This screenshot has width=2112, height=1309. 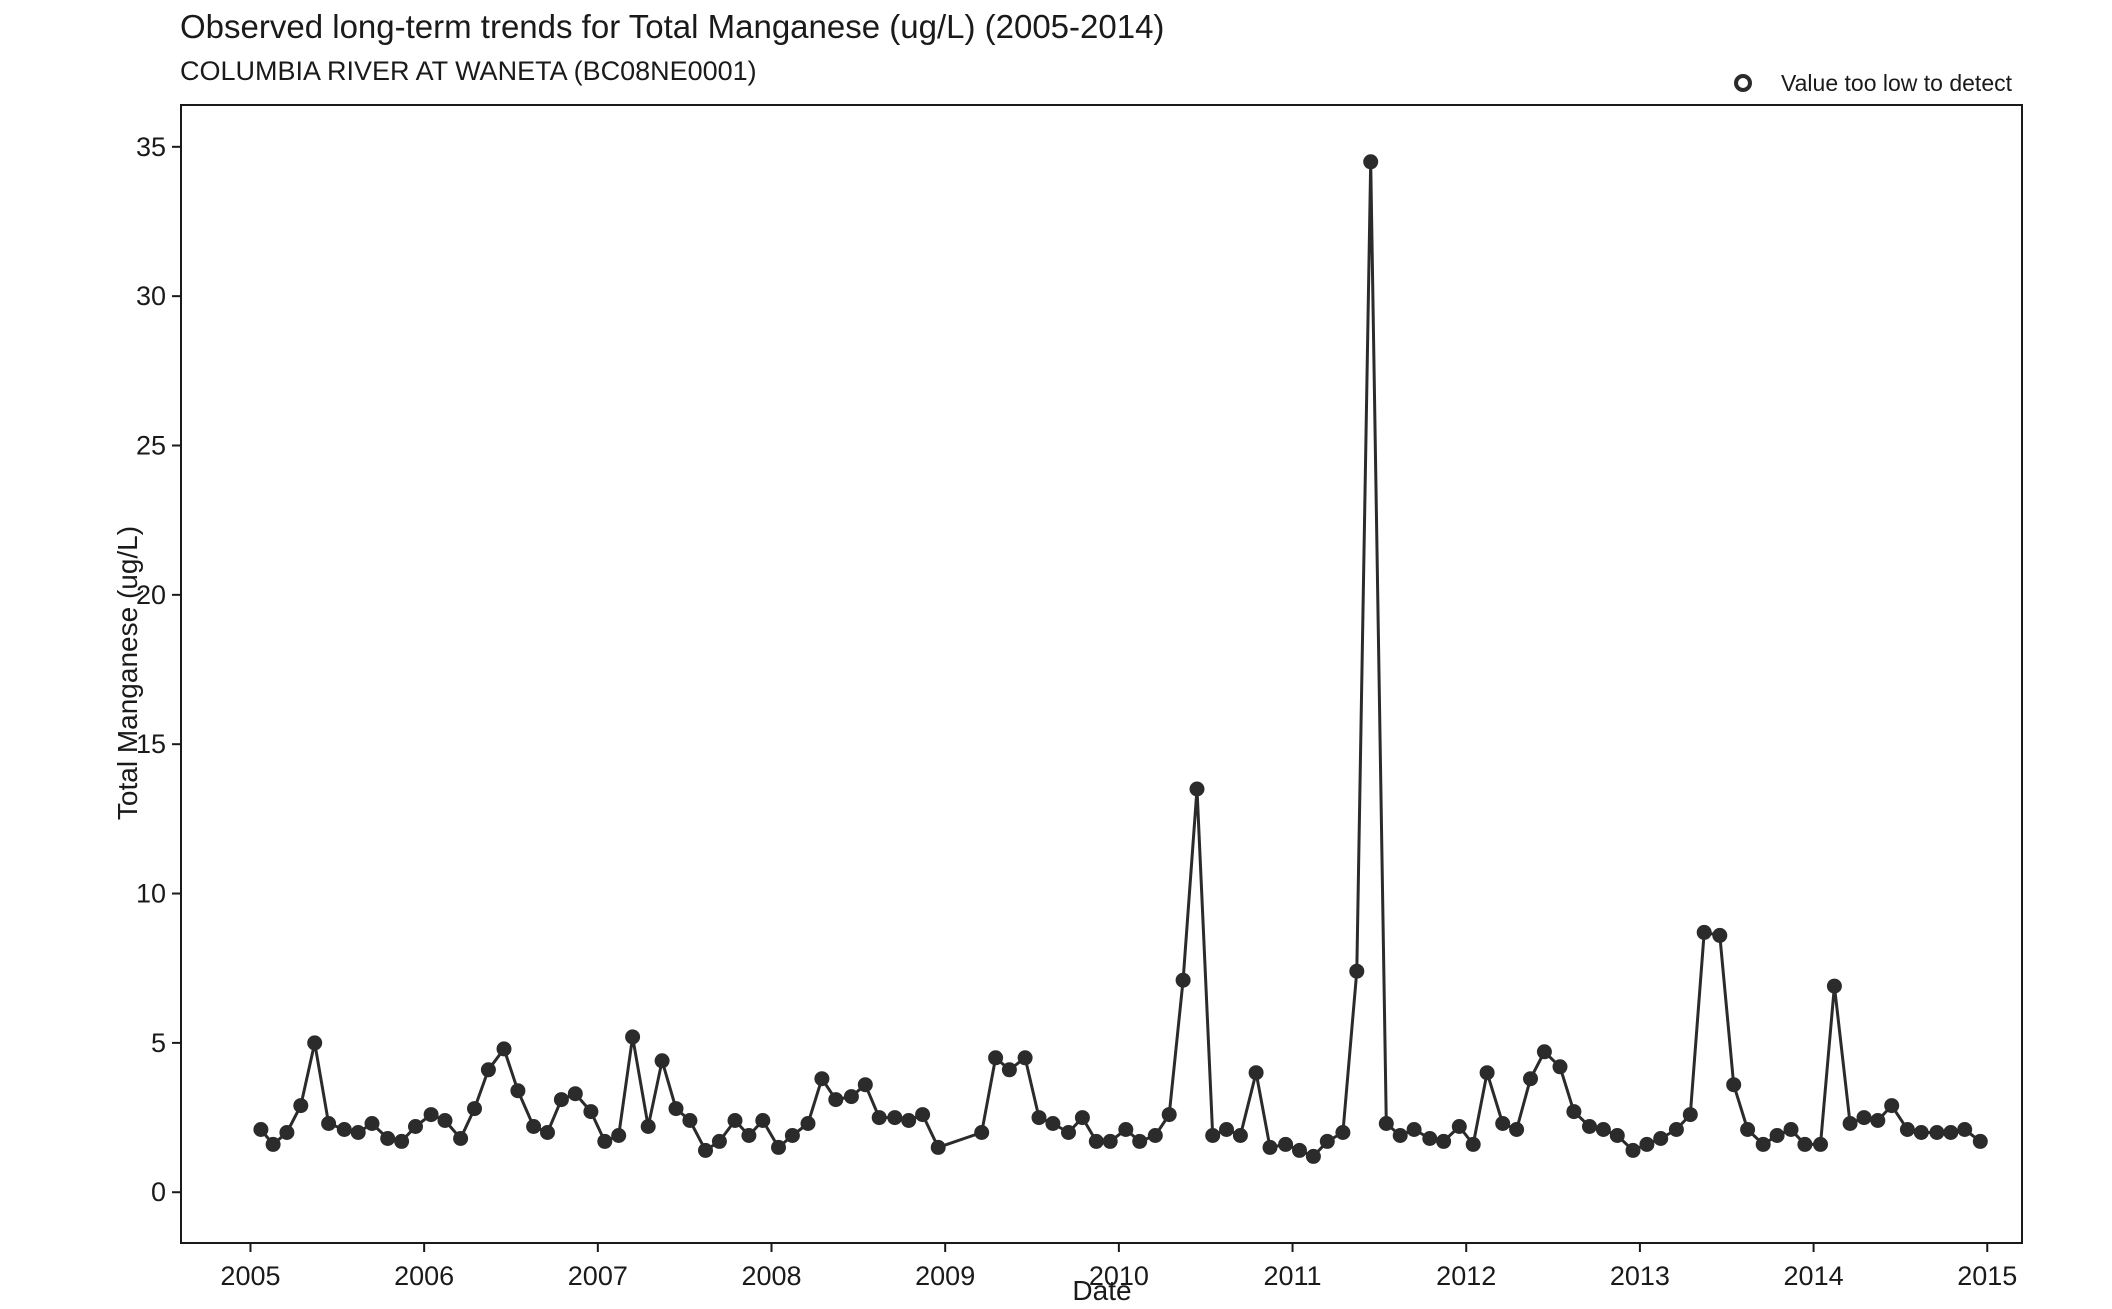 I want to click on x-tick-label: 2015, so click(x=1987, y=1276).